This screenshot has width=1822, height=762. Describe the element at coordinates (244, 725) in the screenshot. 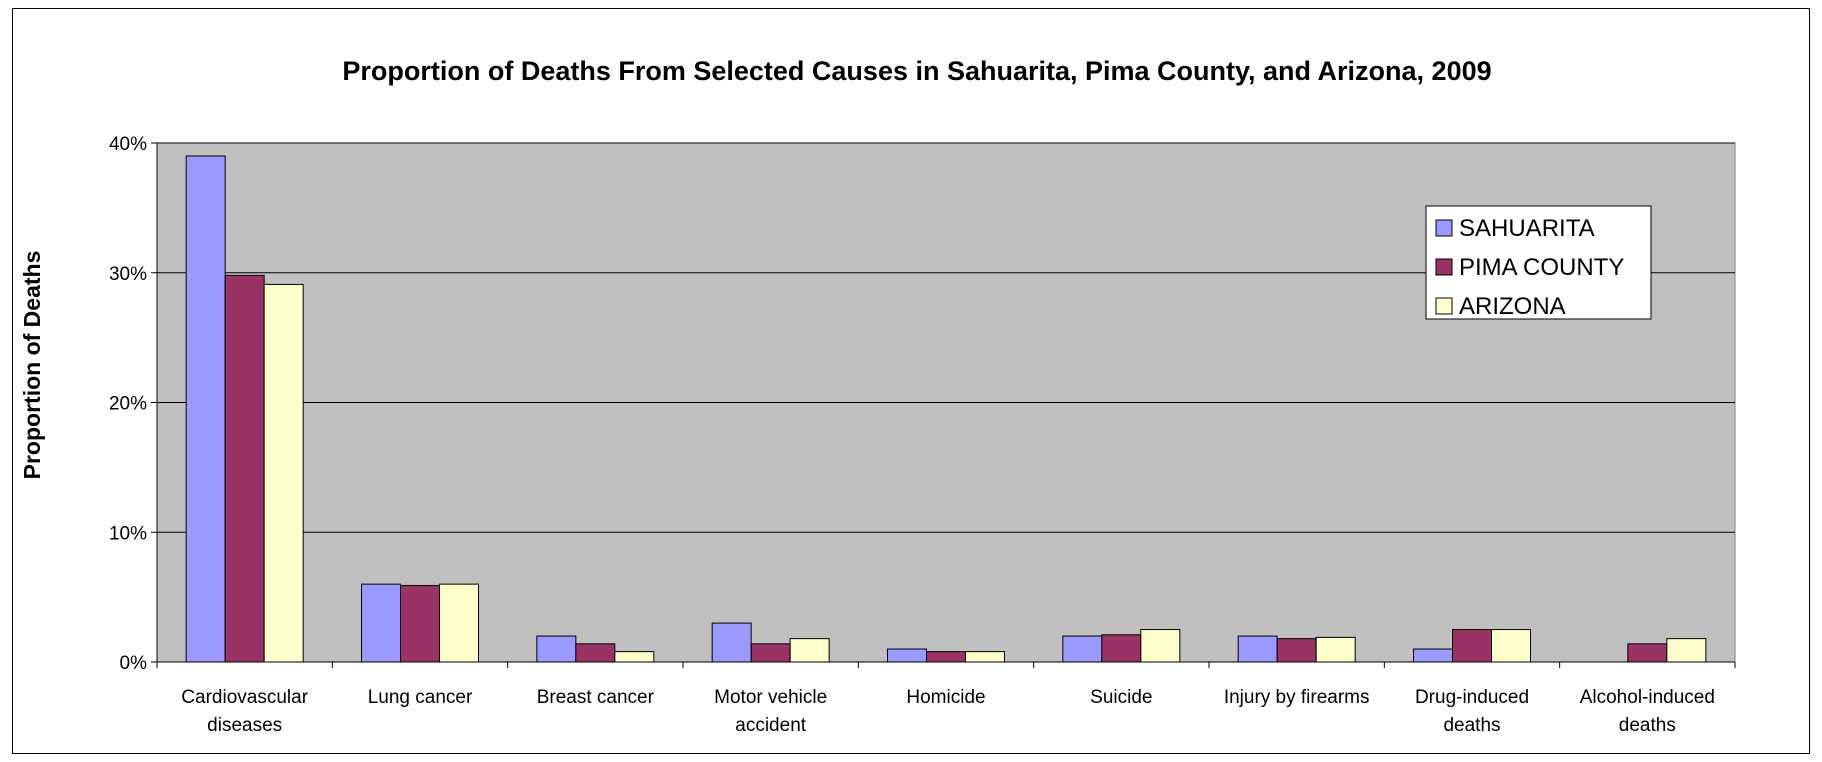

I see `x-category-label: diseases` at that location.